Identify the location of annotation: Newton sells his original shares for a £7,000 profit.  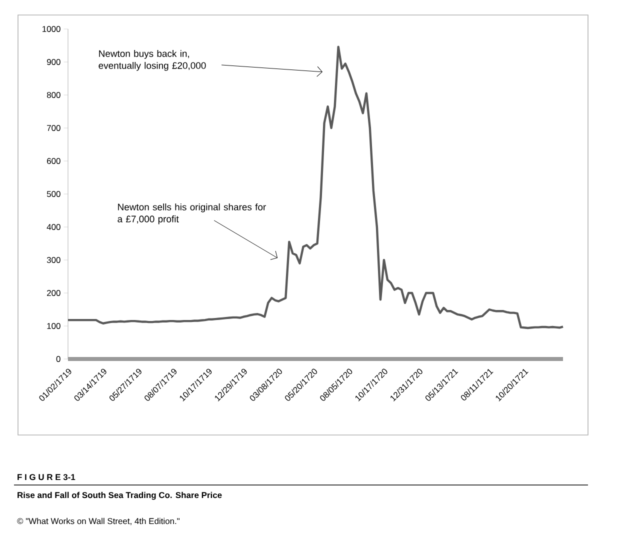
(192, 213).